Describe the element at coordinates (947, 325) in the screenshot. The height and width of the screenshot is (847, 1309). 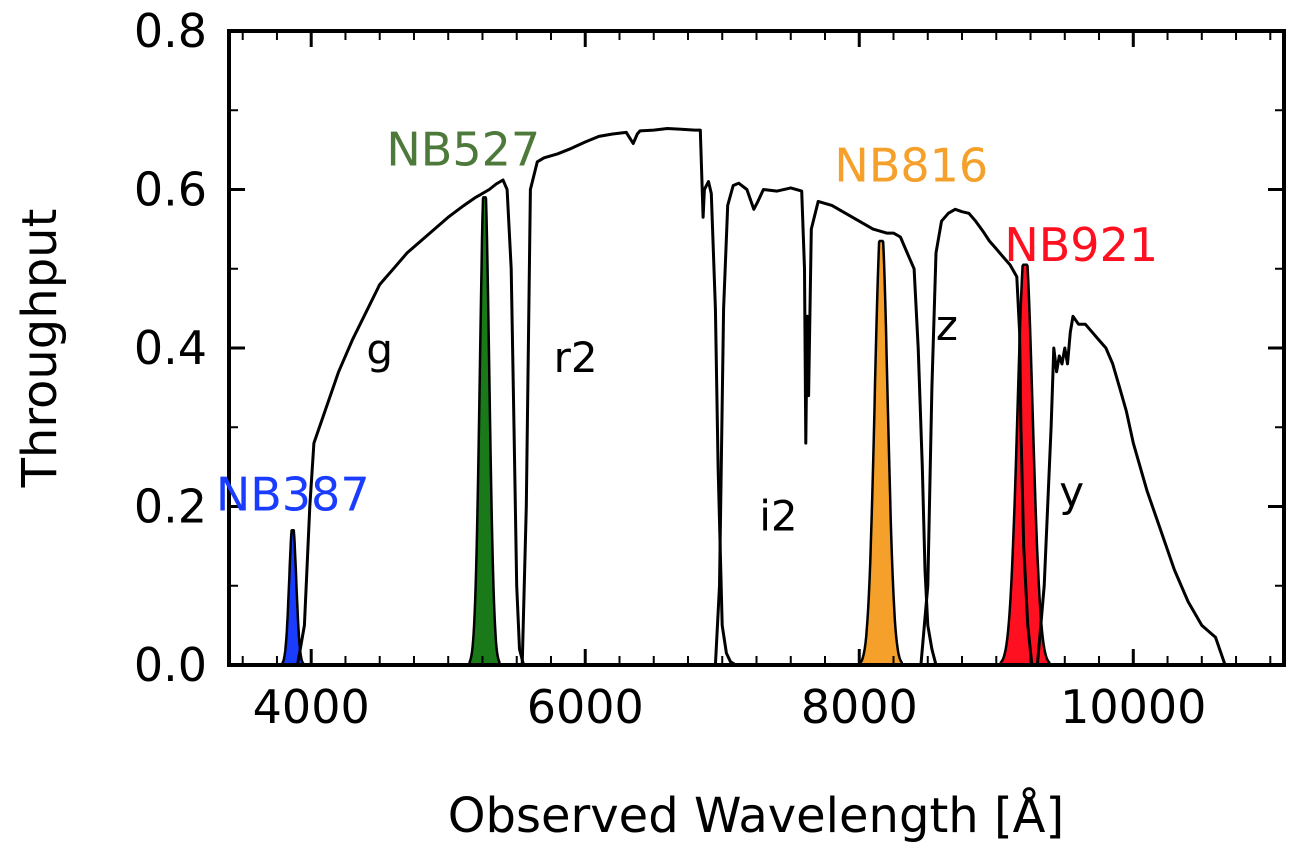
I see `band-label-z: z` at that location.